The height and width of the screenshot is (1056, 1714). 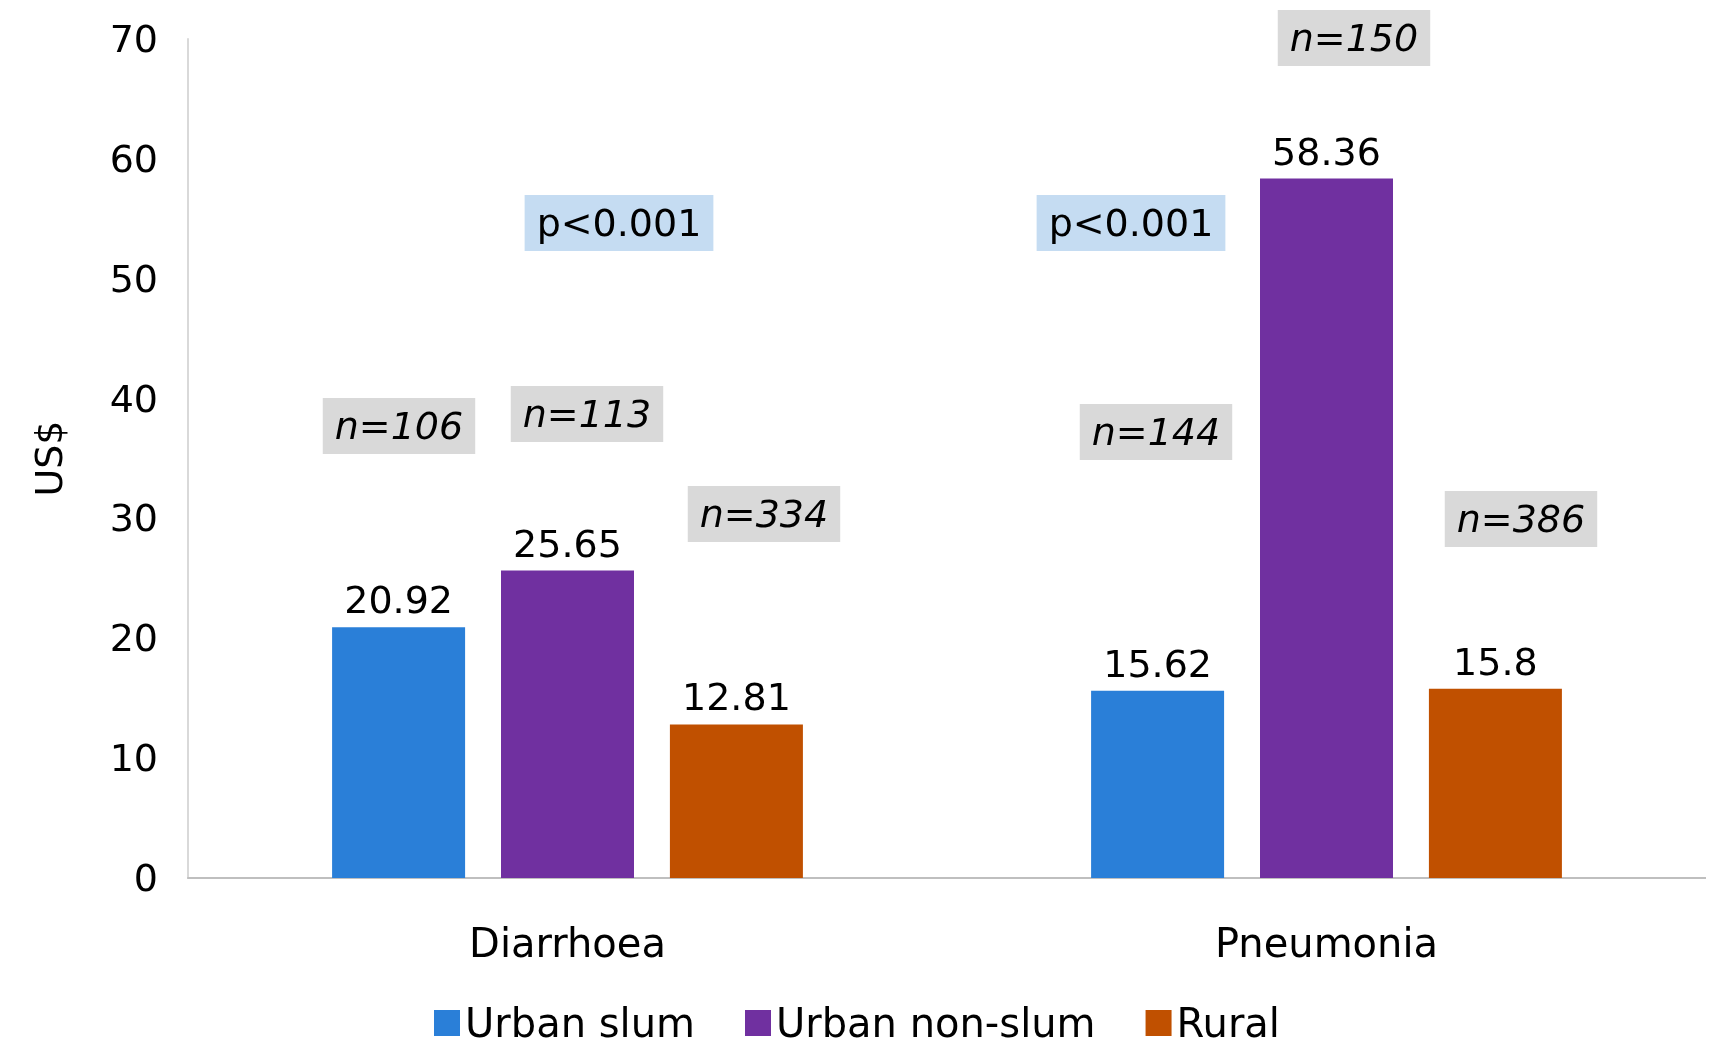 I want to click on annotation: n=150, so click(x=1354, y=38).